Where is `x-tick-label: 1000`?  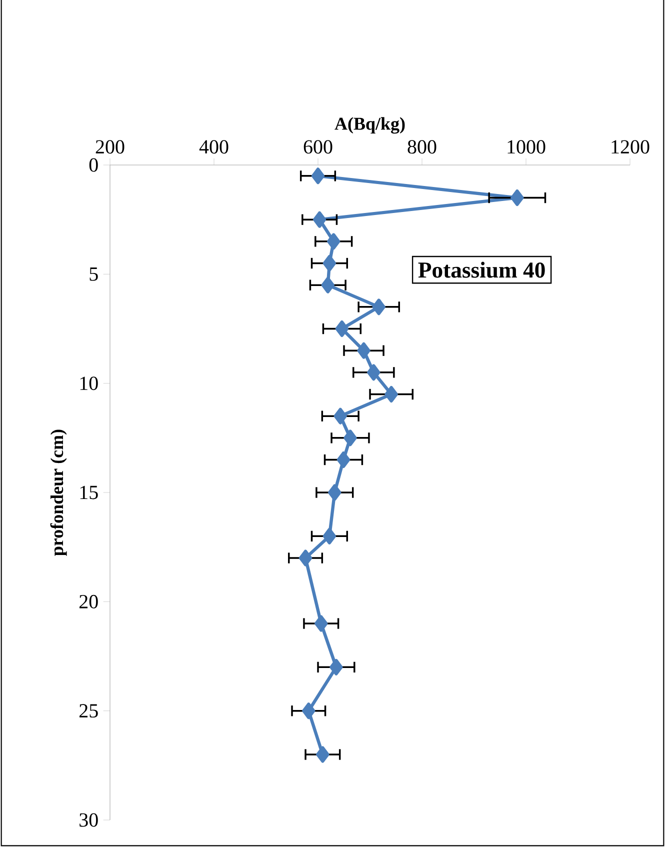
x-tick-label: 1000 is located at coordinates (527, 147).